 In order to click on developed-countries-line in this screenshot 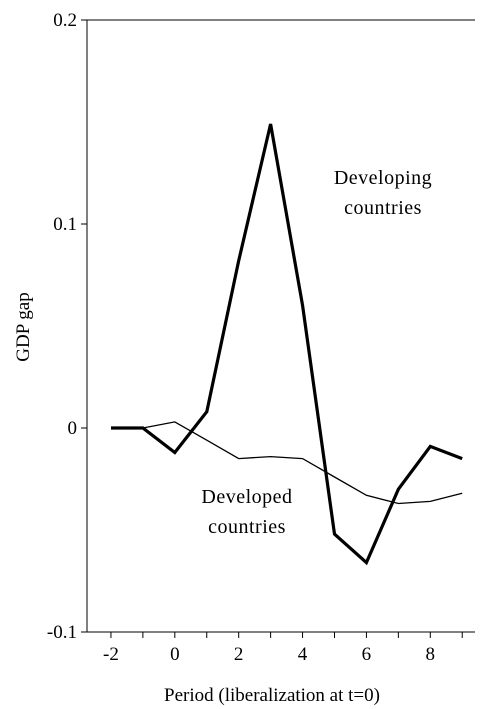, I will do `click(287, 463)`.